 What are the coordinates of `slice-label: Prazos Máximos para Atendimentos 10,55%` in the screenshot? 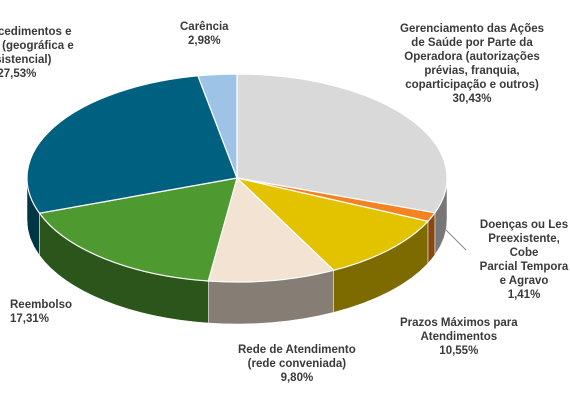 It's located at (459, 337).